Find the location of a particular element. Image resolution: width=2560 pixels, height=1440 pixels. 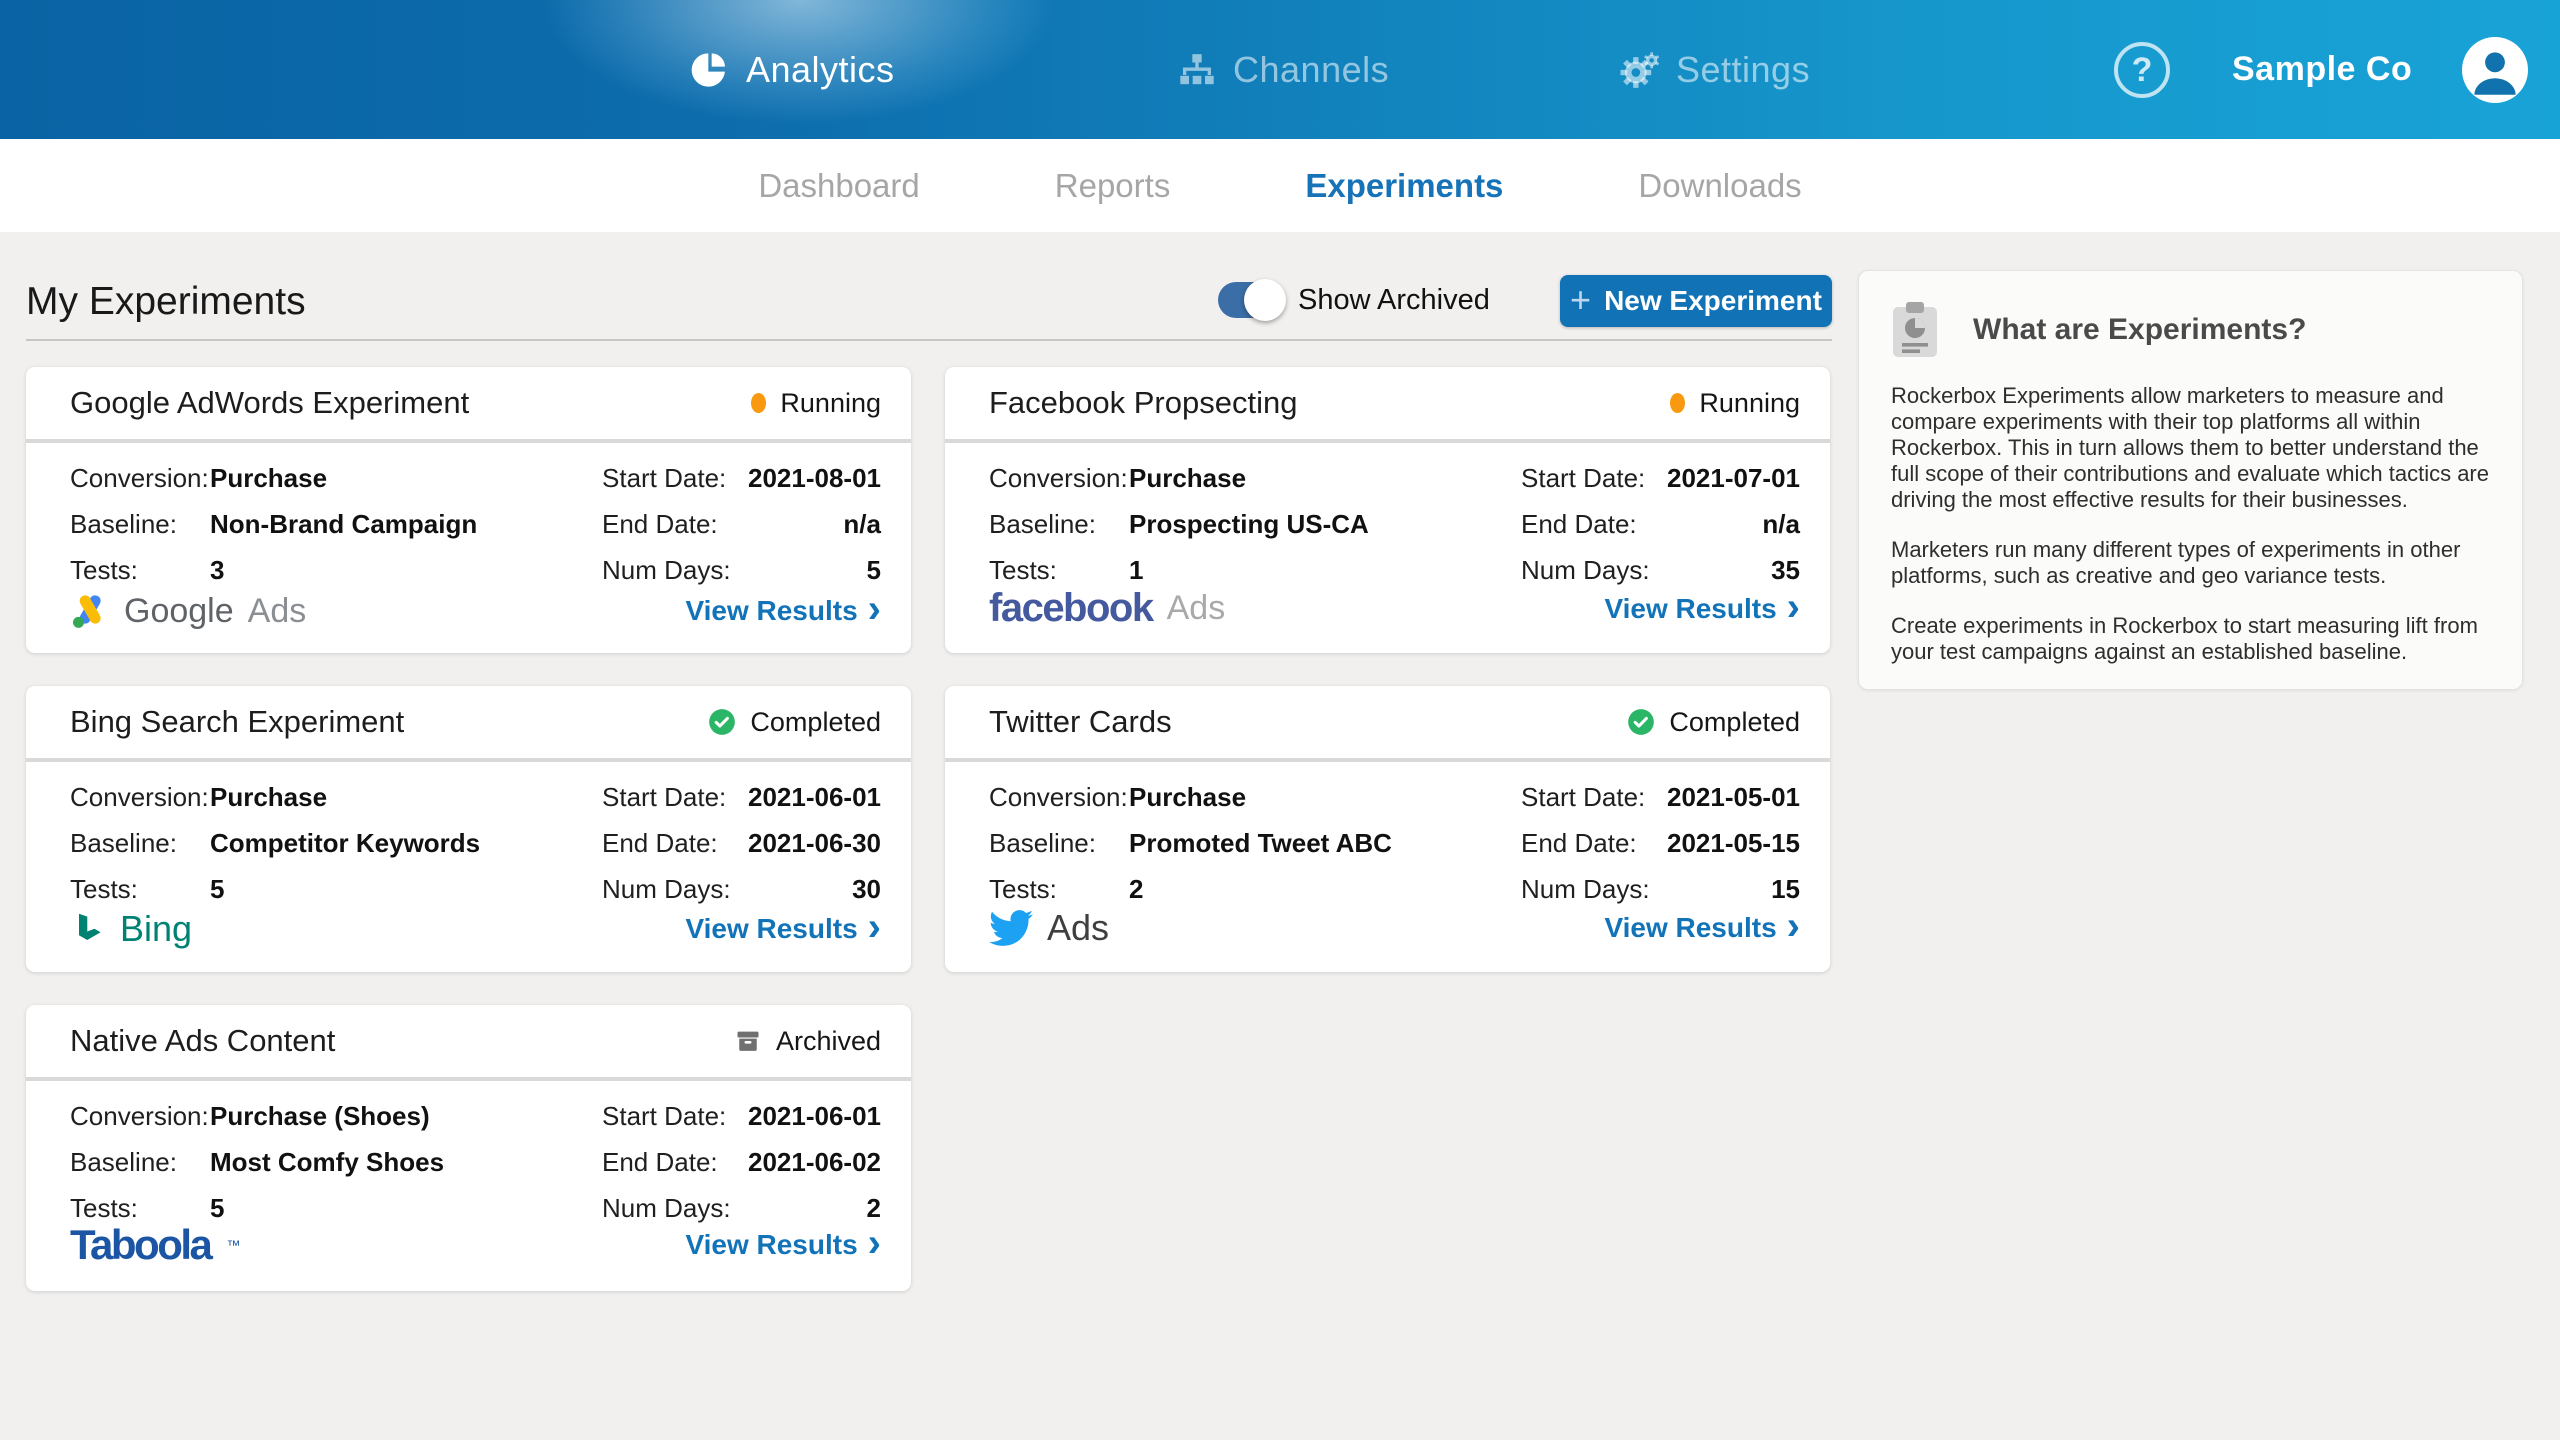

help-icon: ? is located at coordinates (2142, 70).